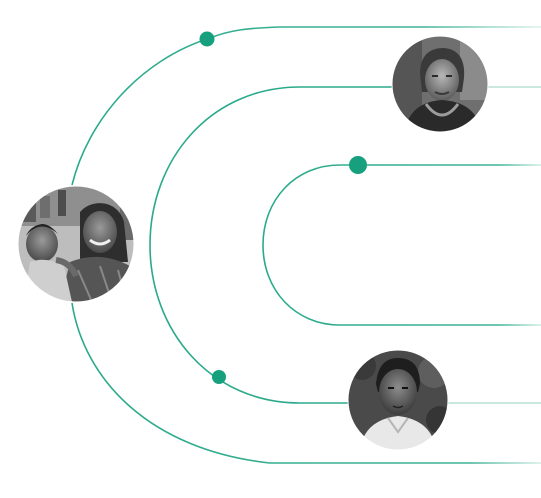  What do you see at coordinates (207, 39) in the screenshot?
I see `top-arc-marker` at bounding box center [207, 39].